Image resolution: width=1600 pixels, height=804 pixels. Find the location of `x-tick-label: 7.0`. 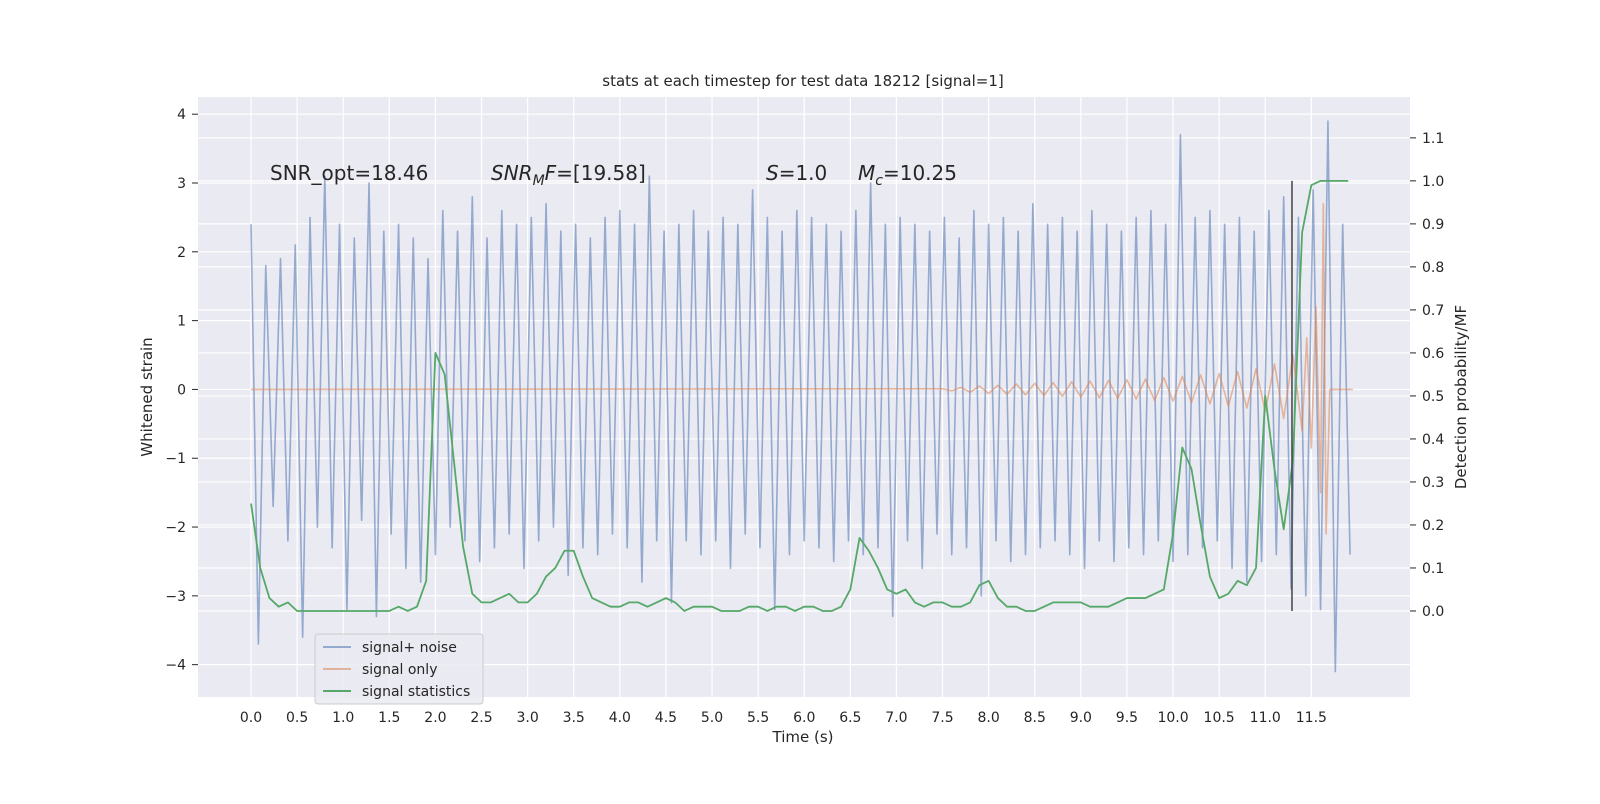

x-tick-label: 7.0 is located at coordinates (896, 718).